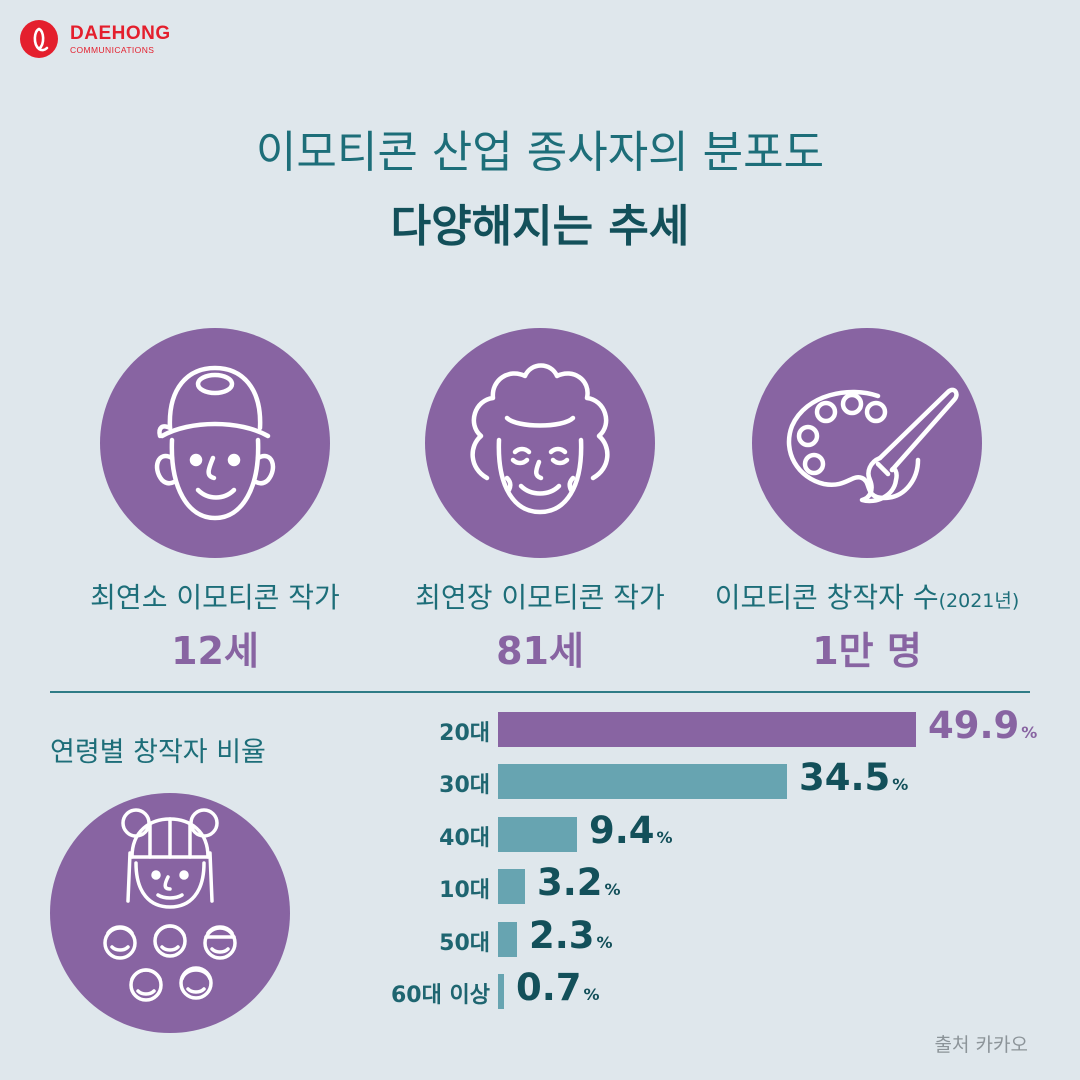 Image resolution: width=1080 pixels, height=1080 pixels. Describe the element at coordinates (440, 995) in the screenshot. I see `category-label: 60대 이상` at that location.